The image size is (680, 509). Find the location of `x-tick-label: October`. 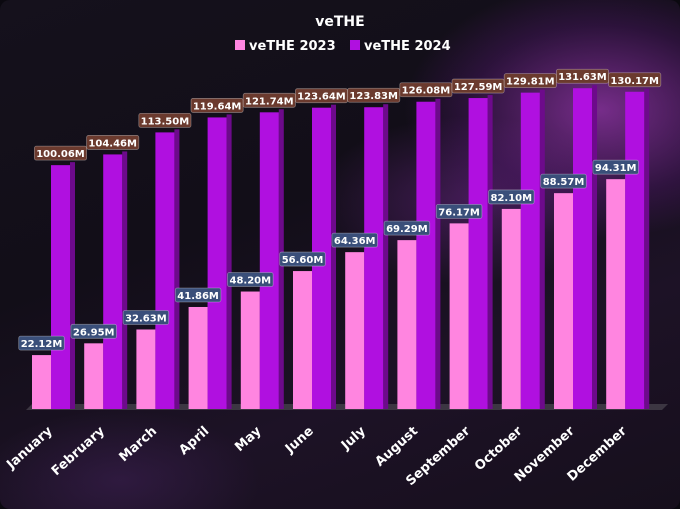

x-tick-label: October is located at coordinates (499, 448).